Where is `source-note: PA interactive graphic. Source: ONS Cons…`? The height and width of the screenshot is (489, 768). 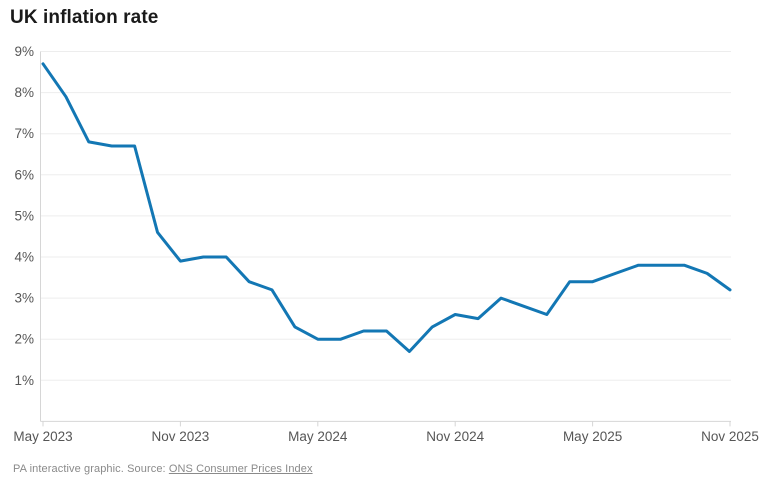 source-note: PA interactive graphic. Source: ONS Cons… is located at coordinates (163, 469).